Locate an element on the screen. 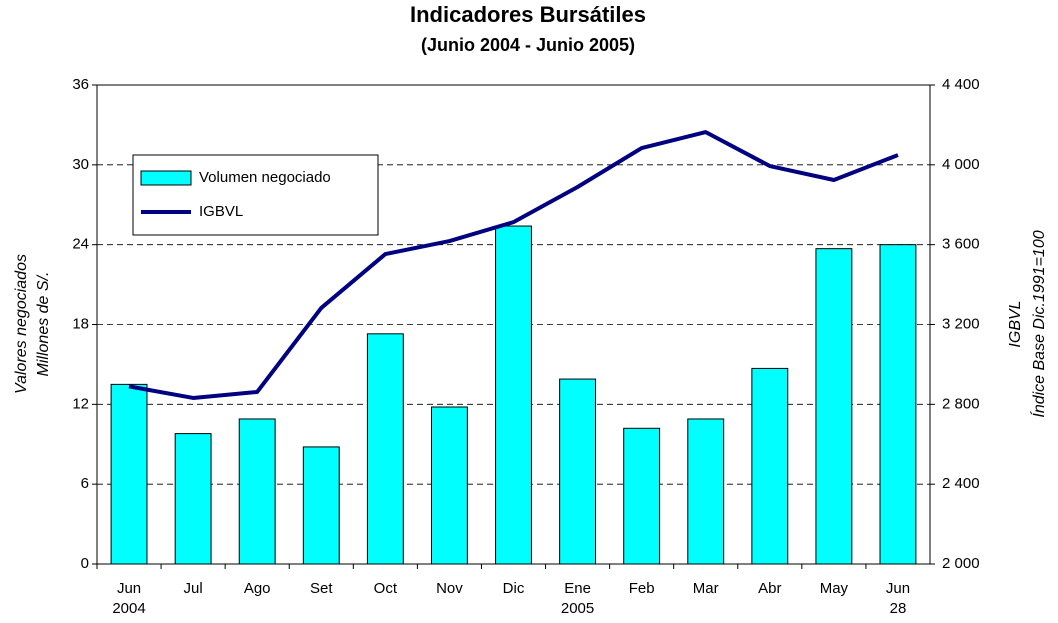  x-tick-label: Feb is located at coordinates (642, 588).